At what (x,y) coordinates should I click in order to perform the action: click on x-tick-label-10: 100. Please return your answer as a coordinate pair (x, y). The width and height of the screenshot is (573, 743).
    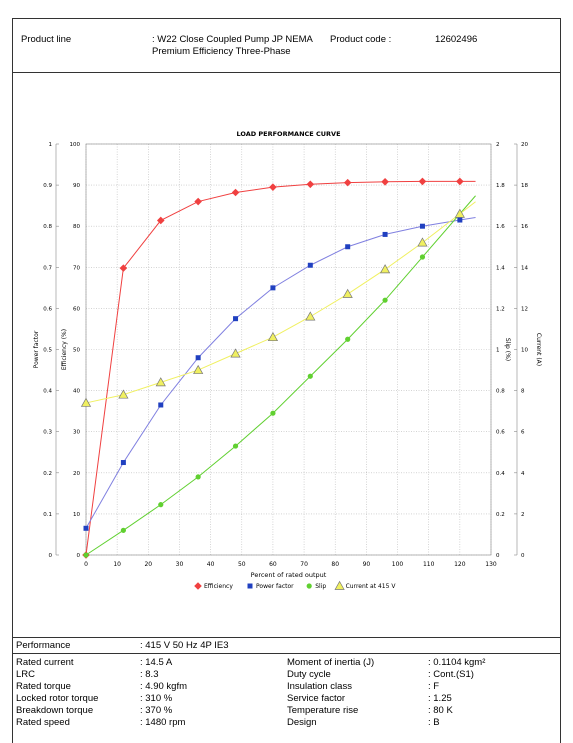
    Looking at the image, I should click on (398, 564).